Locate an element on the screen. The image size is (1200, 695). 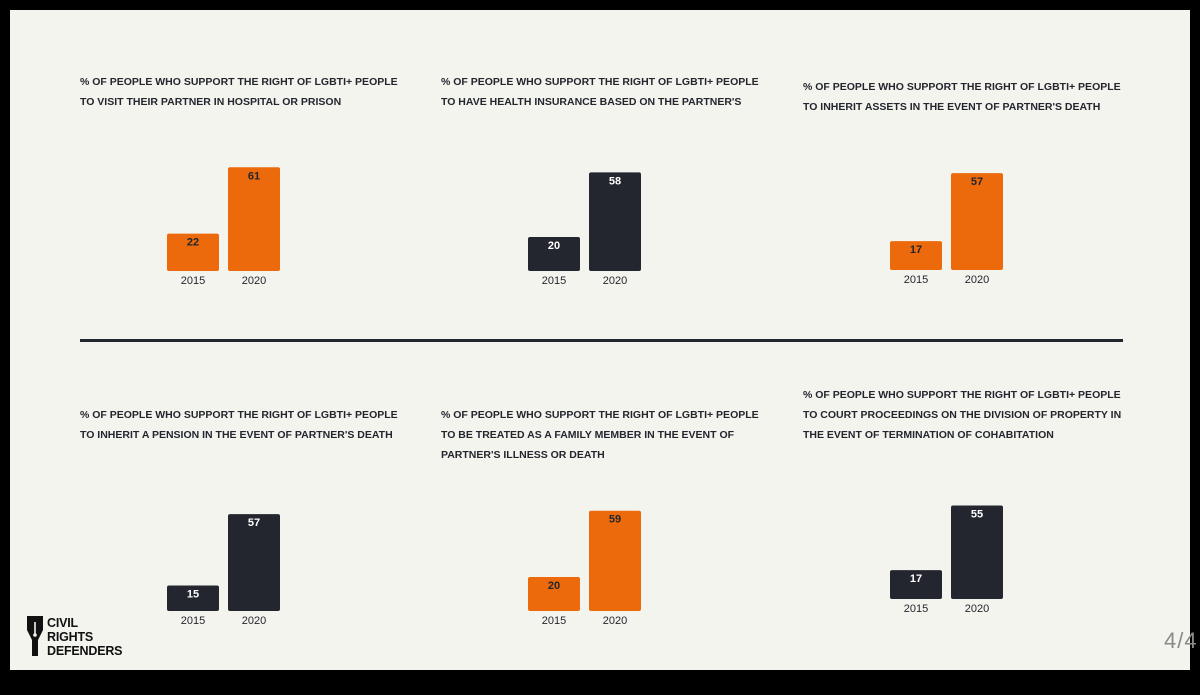
chart-svg: 17 2015 55 2020 is located at coordinates (946, 560).